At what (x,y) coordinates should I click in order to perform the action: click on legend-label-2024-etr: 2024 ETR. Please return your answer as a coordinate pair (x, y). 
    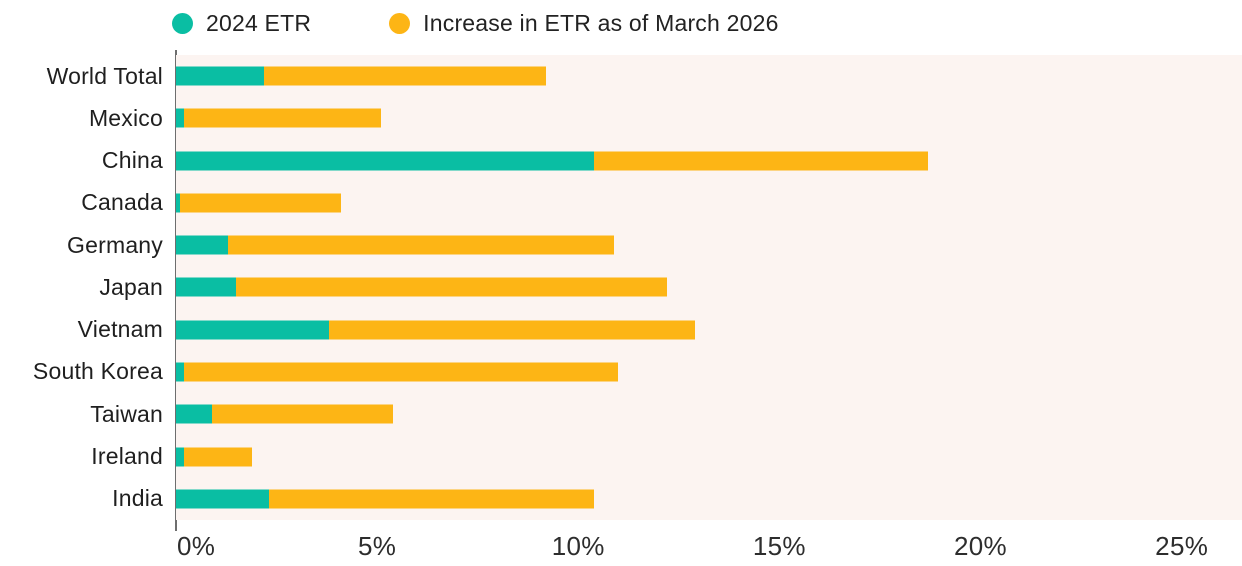
    Looking at the image, I should click on (259, 23).